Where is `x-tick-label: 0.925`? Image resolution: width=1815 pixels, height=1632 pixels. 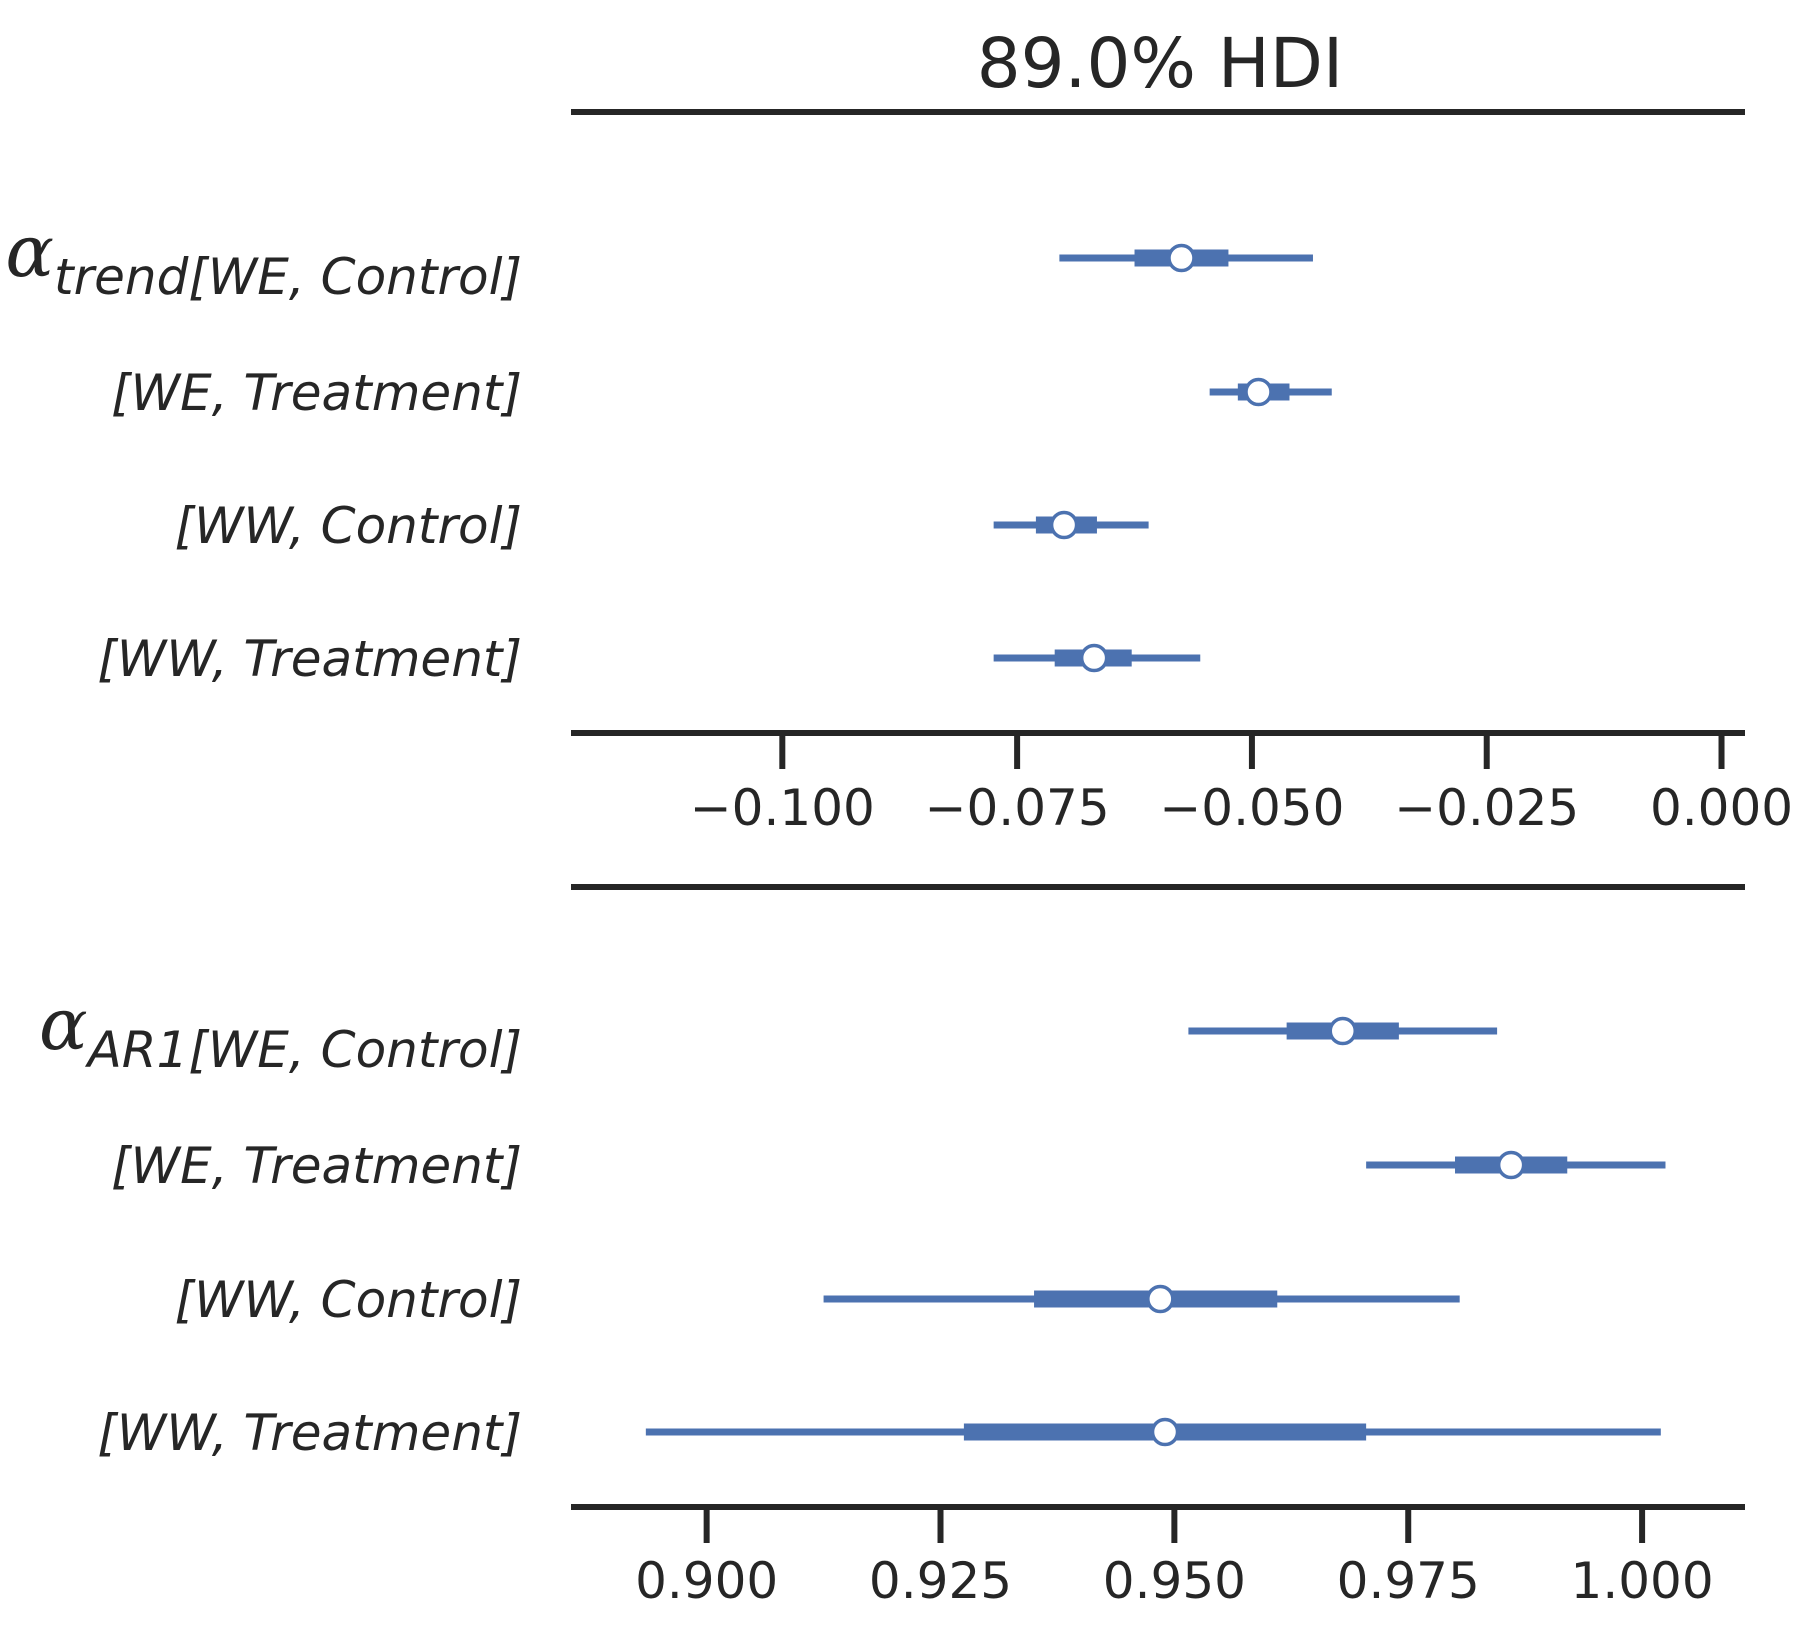 x-tick-label: 0.925 is located at coordinates (940, 1581).